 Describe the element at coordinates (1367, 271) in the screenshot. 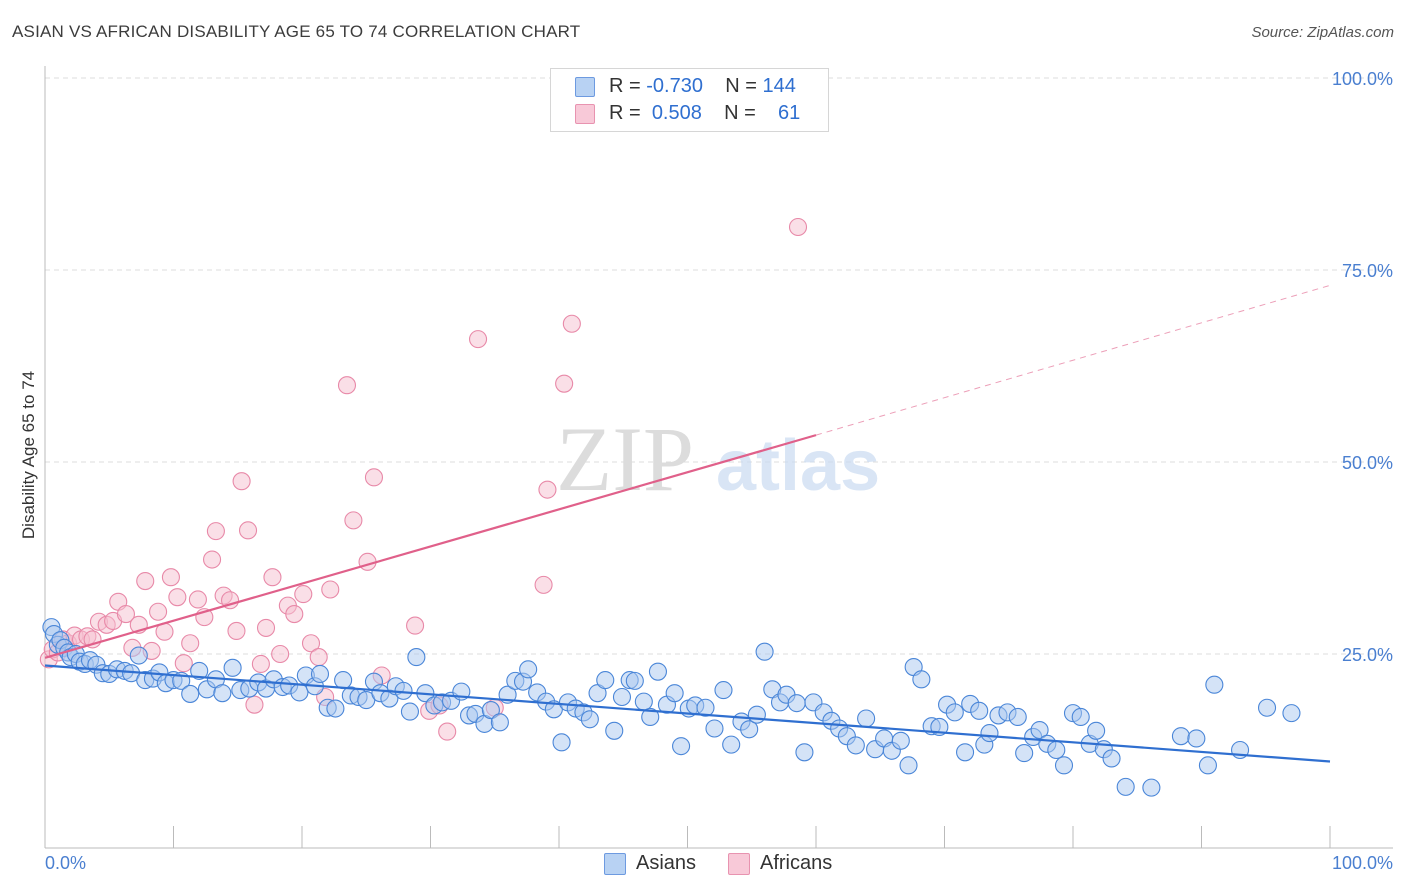

I see `y-tick-label: 75.0%` at that location.